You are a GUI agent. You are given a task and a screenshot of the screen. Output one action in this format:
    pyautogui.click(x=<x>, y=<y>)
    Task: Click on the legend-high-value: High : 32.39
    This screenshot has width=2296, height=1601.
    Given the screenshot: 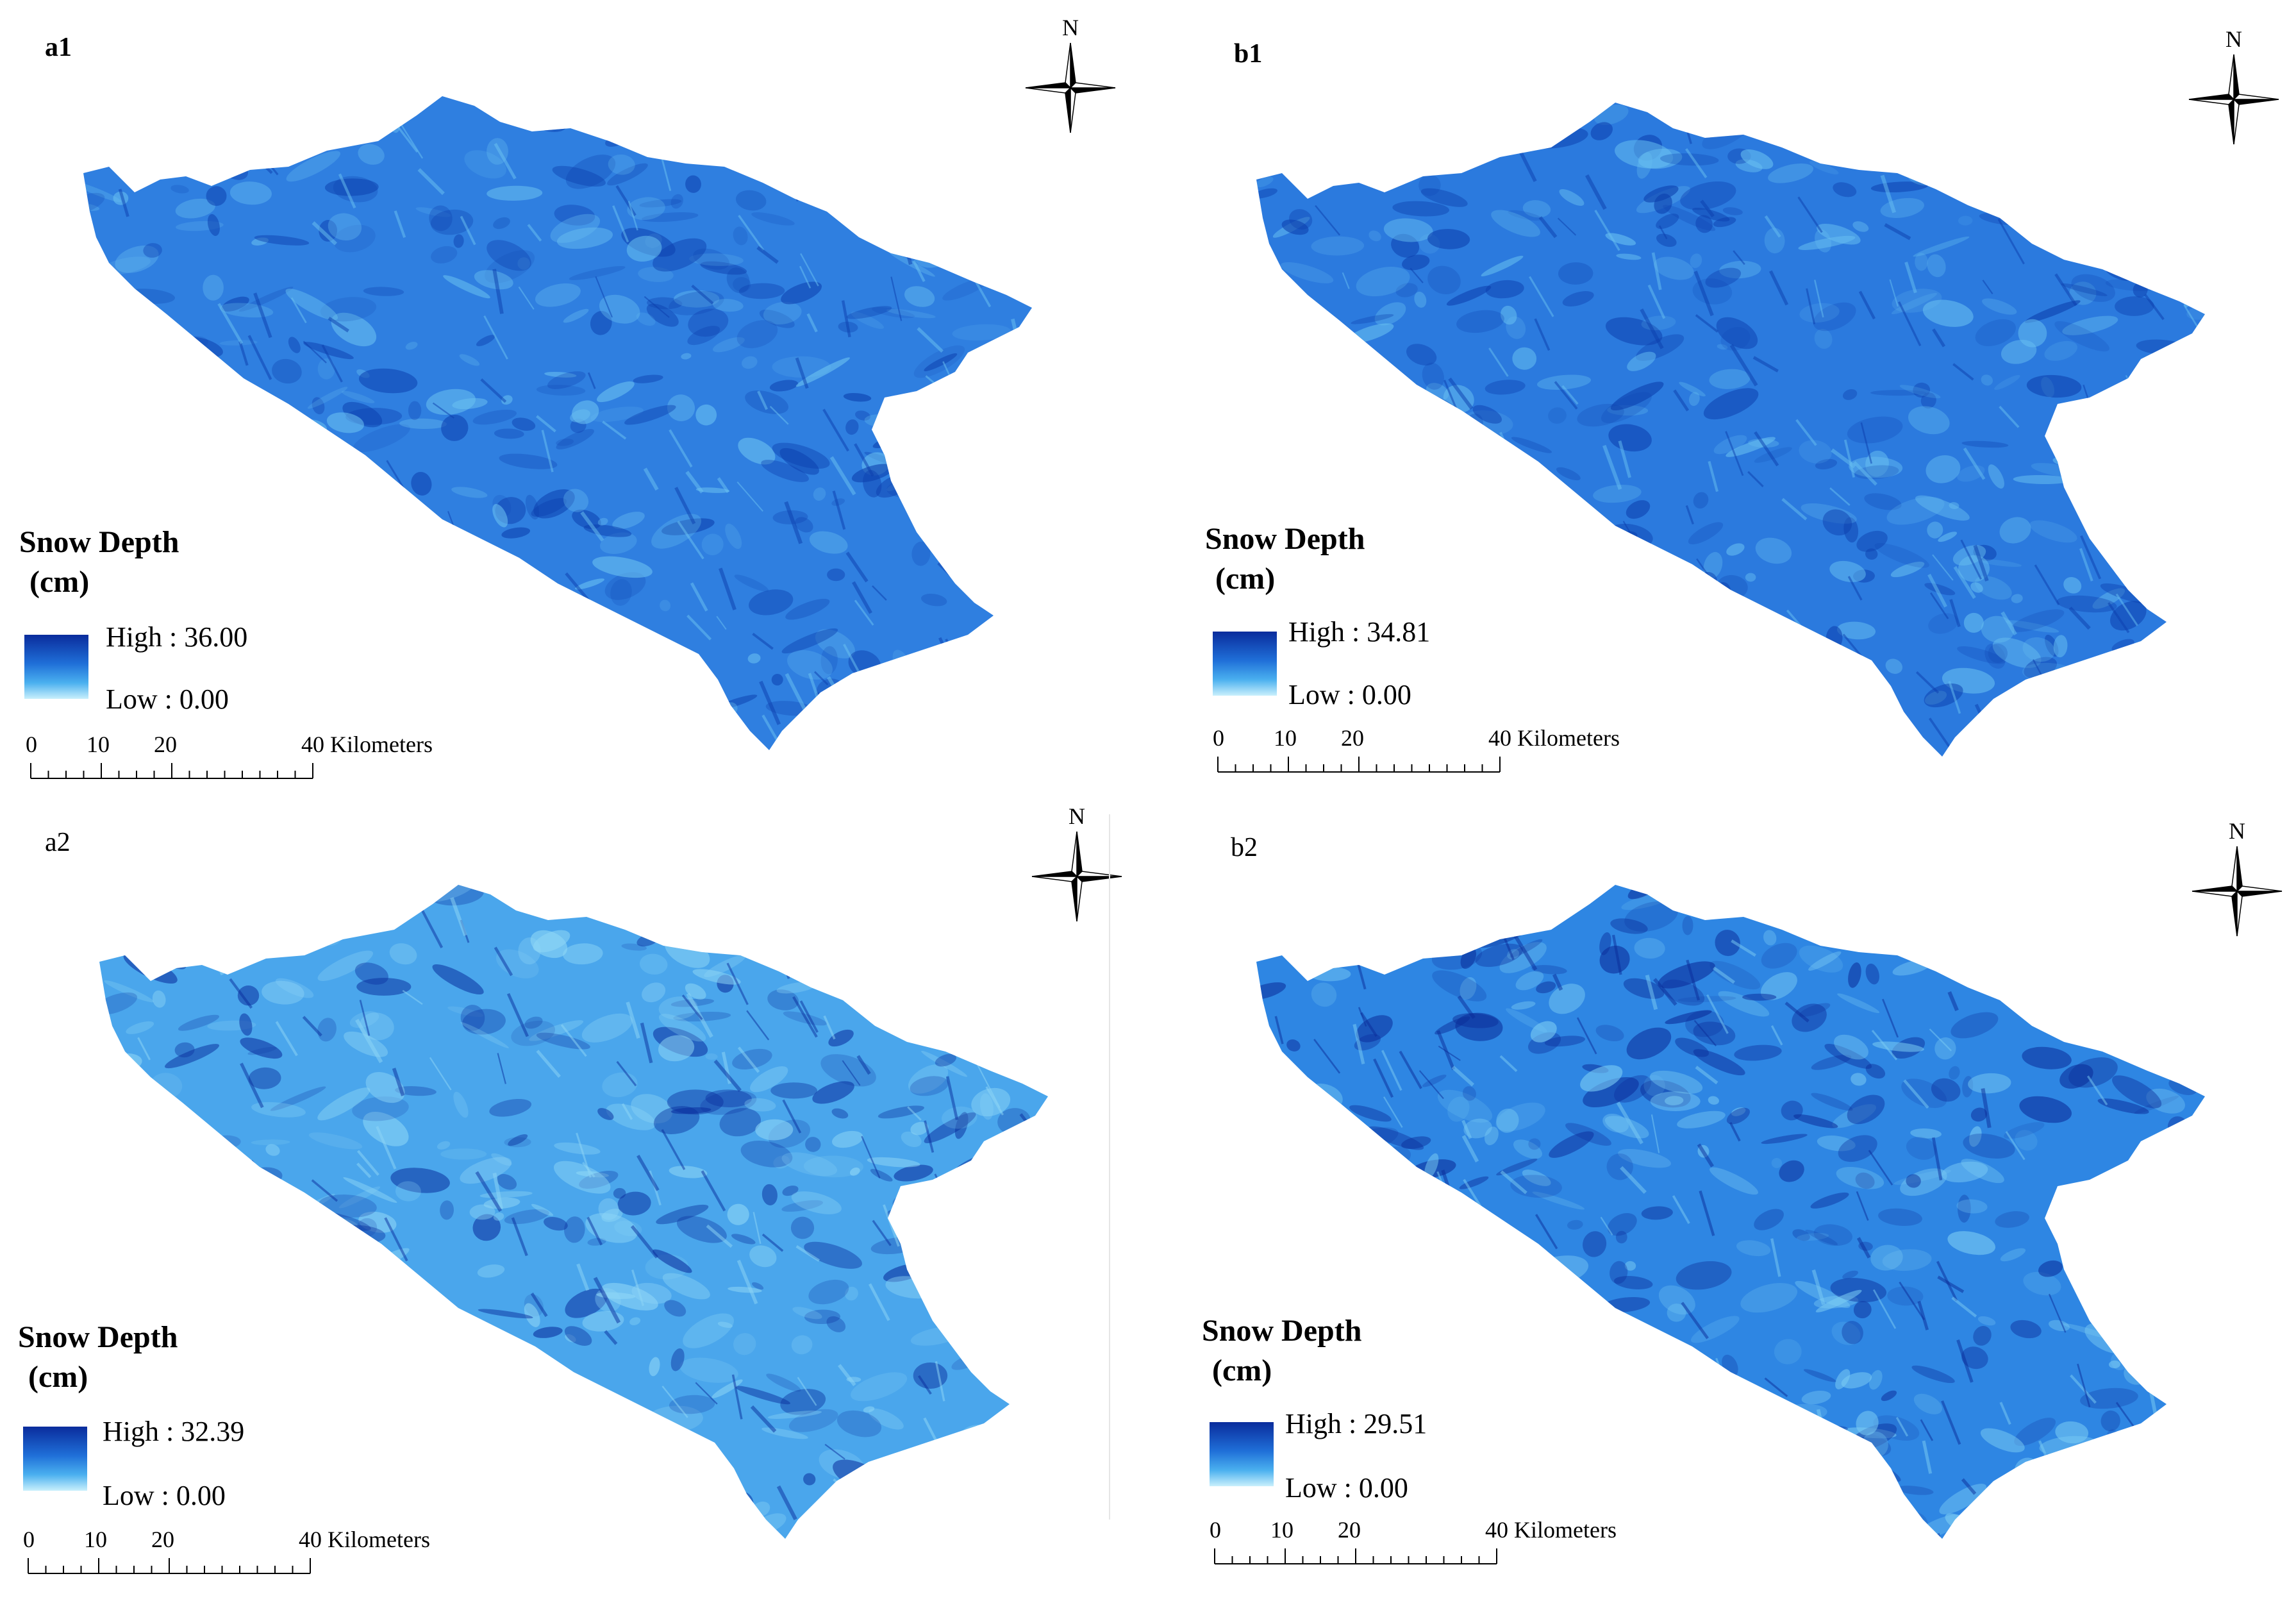 What is the action you would take?
    pyautogui.click(x=174, y=1431)
    